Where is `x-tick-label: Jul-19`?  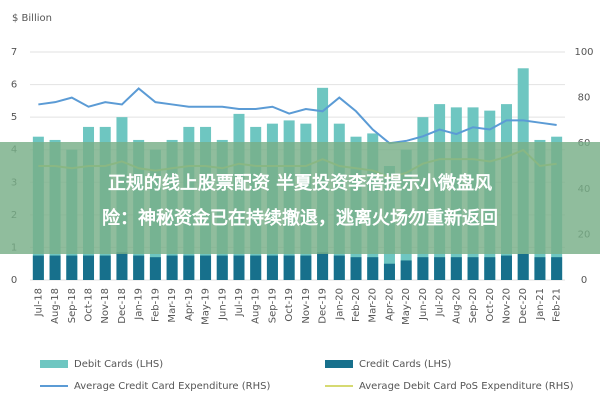 x-tick-label: Jul-19 is located at coordinates (239, 302).